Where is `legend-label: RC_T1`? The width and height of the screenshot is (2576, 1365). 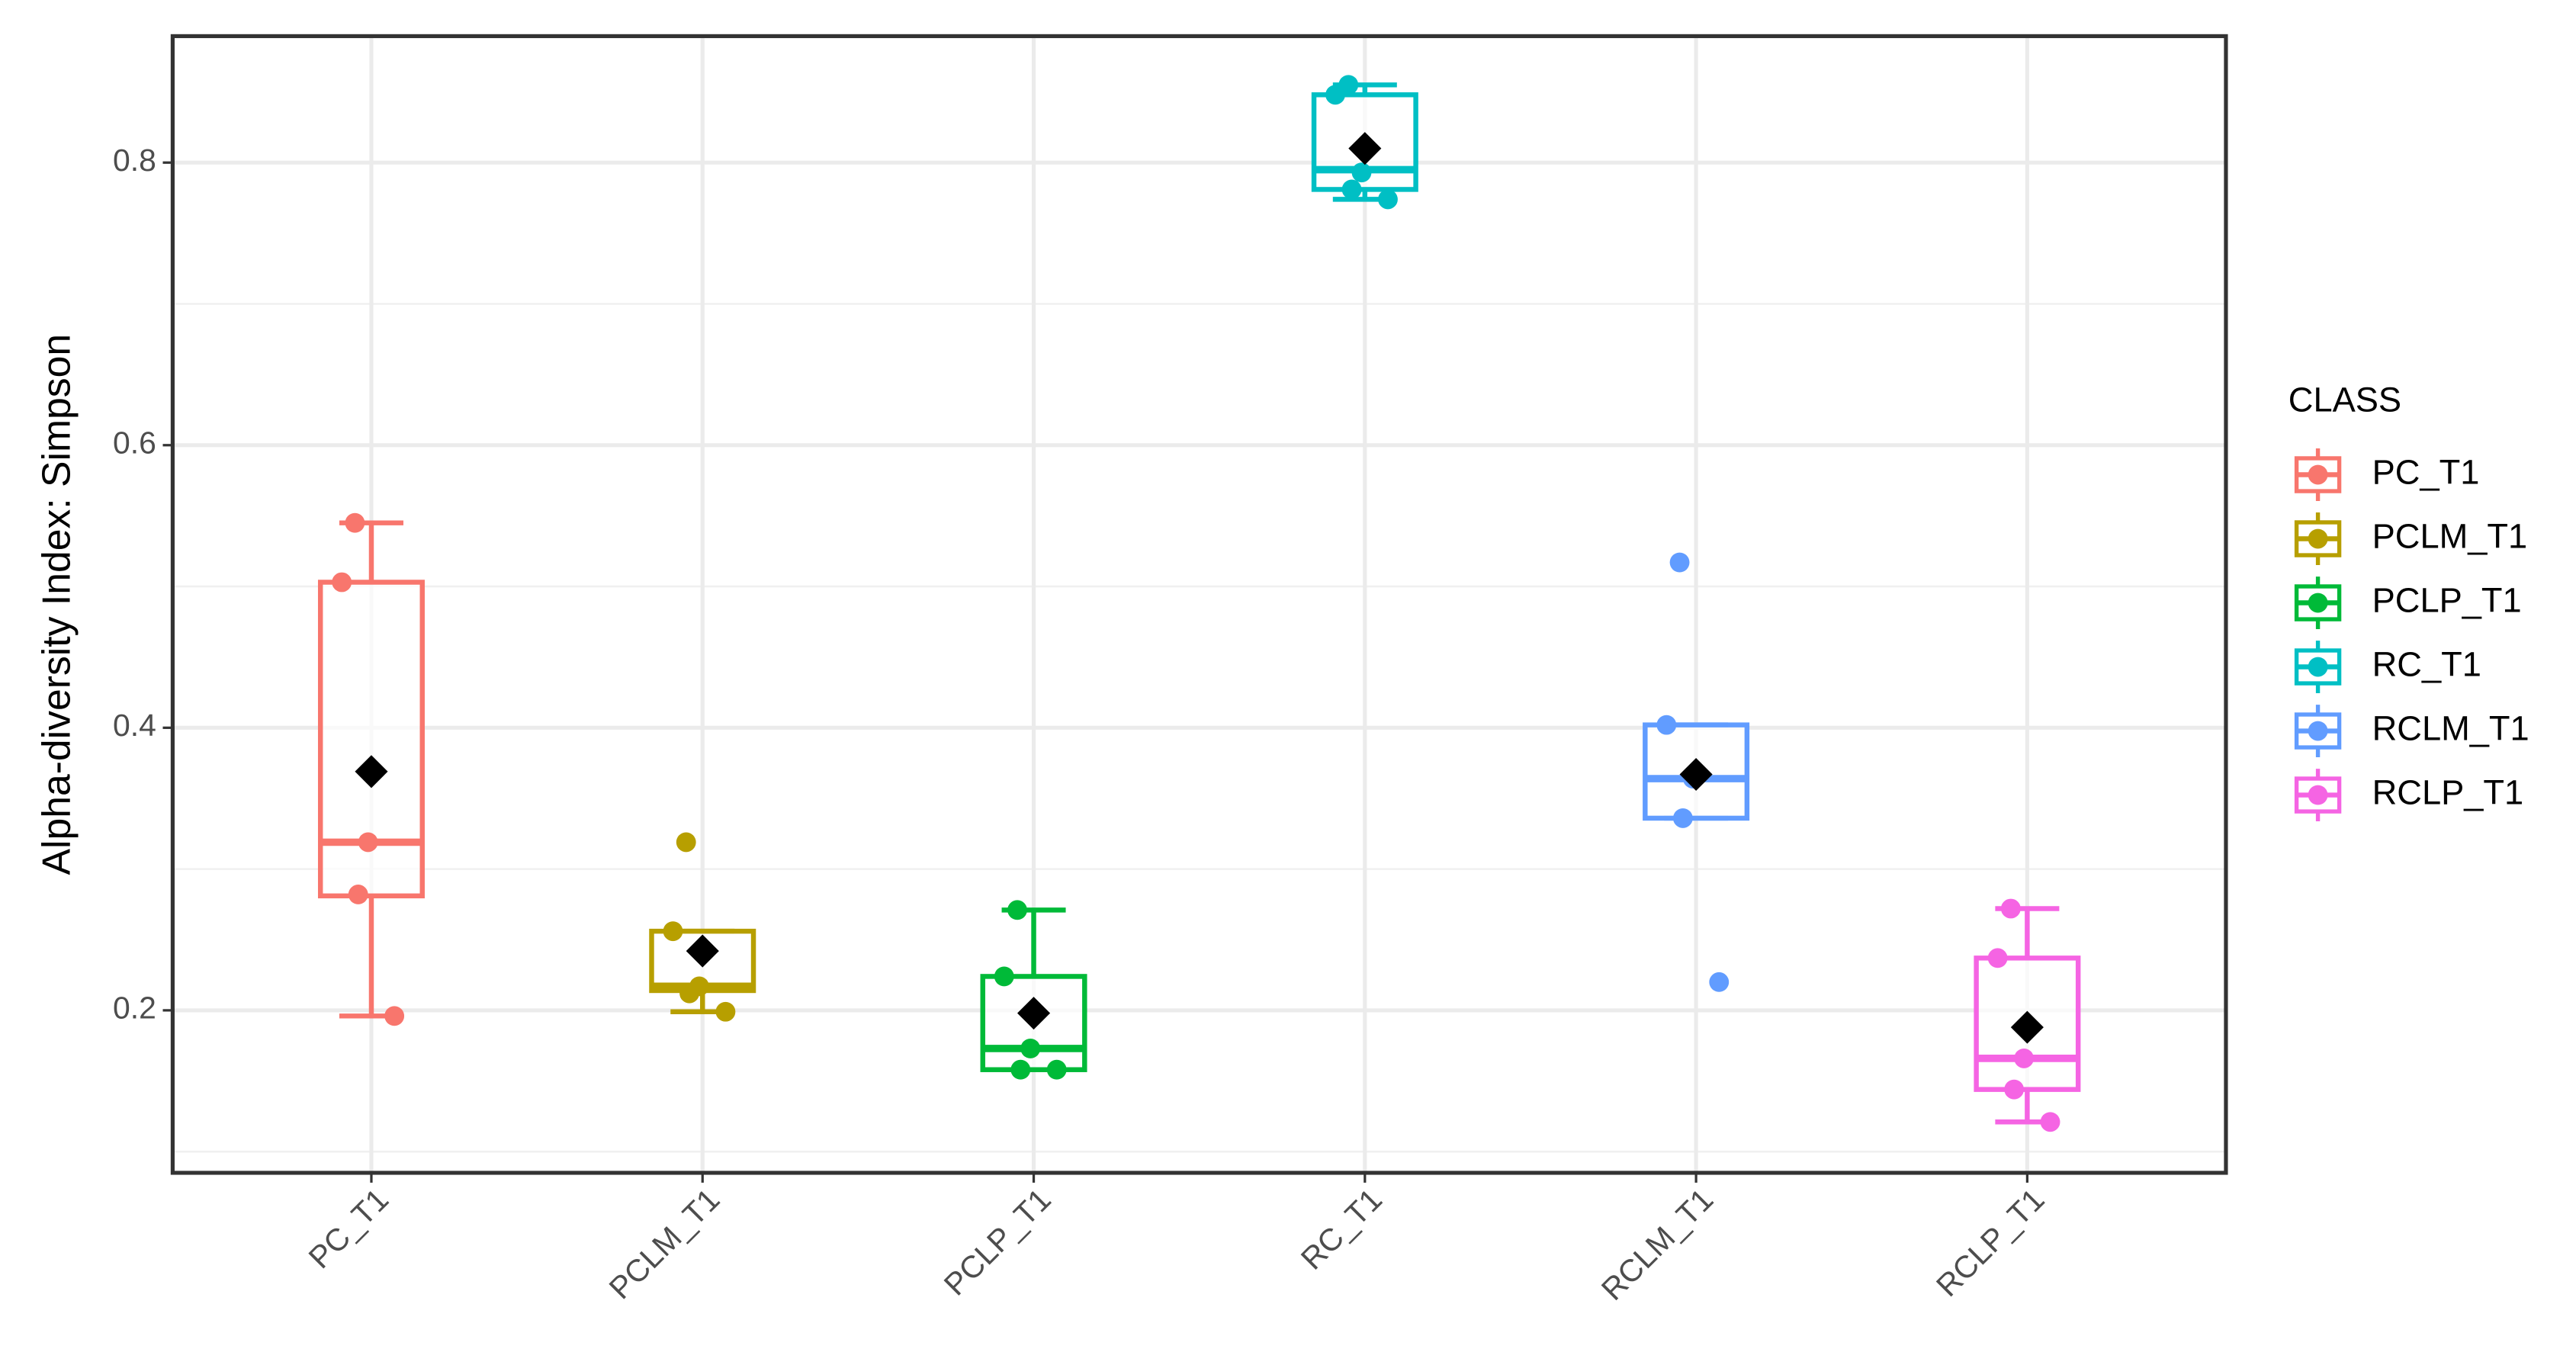 legend-label: RC_T1 is located at coordinates (2426, 663).